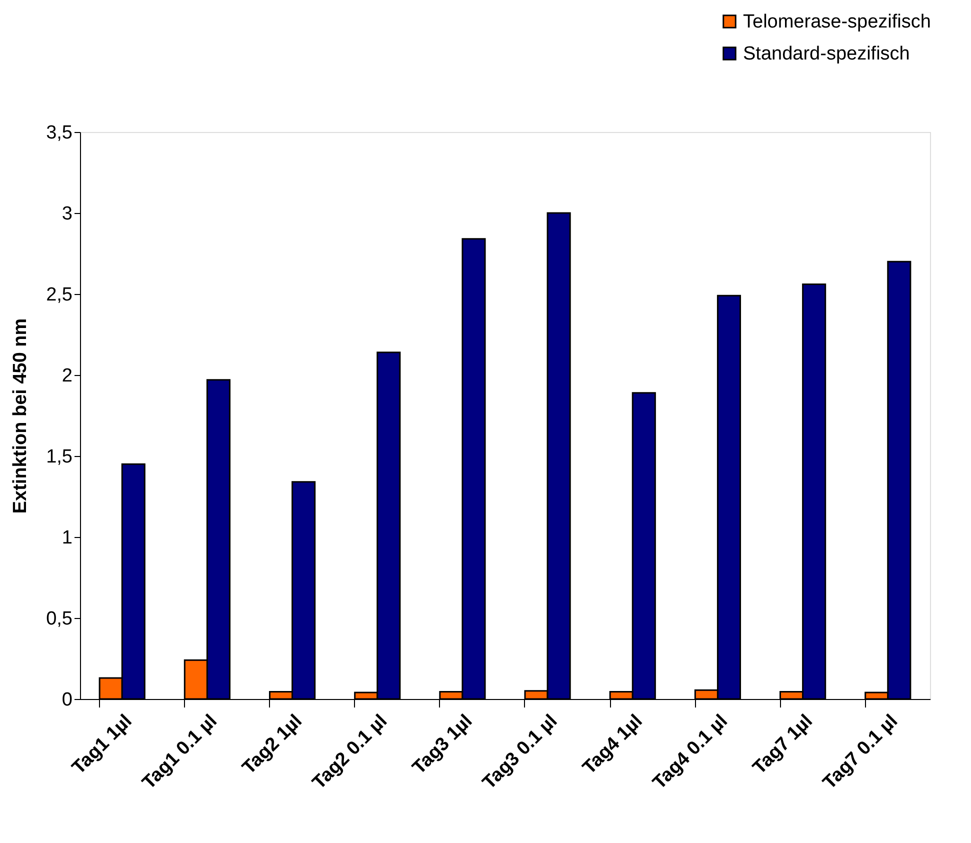 The image size is (971, 843). What do you see at coordinates (59, 295) in the screenshot?
I see `y-tick-label: 2,5` at bounding box center [59, 295].